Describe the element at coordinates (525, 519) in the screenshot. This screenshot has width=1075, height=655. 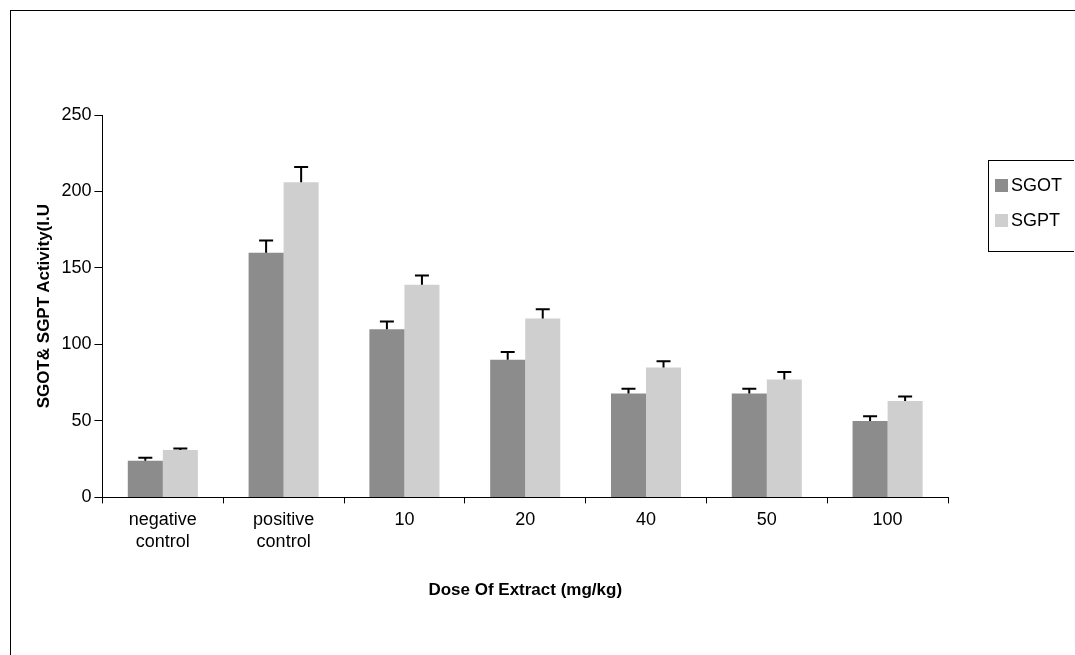
I see `x-tick-label: 20` at that location.